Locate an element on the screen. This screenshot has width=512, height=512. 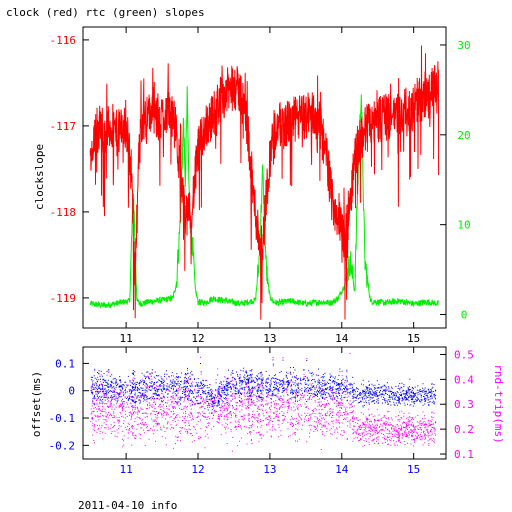
rndtrip-series is located at coordinates (263, 402).